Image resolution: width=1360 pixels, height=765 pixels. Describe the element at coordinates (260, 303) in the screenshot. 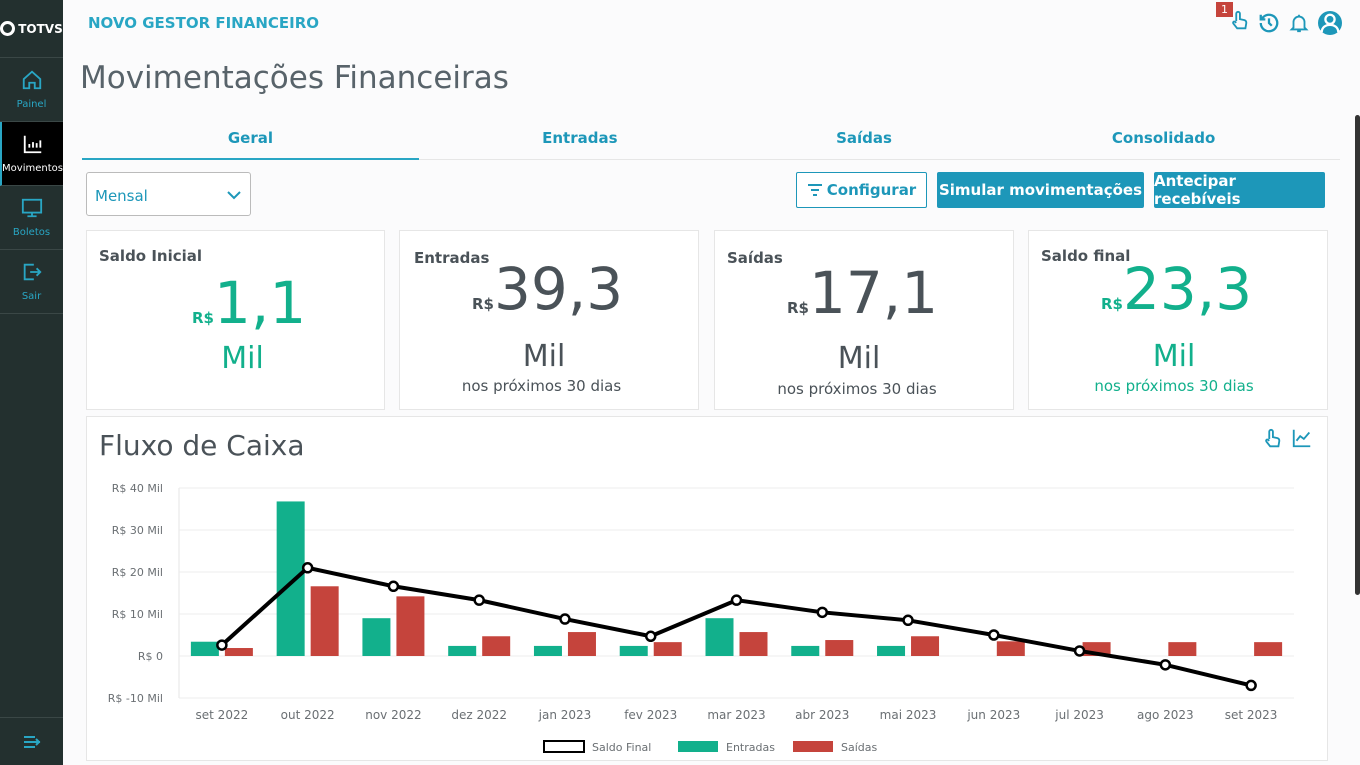

I see `card-value: 1,1` at that location.